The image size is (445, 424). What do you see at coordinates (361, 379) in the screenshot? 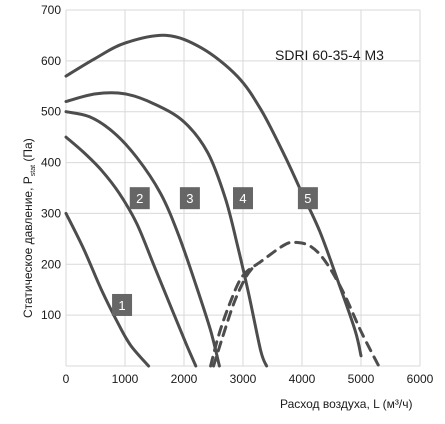
I see `x-tick-label: 5000` at bounding box center [361, 379].